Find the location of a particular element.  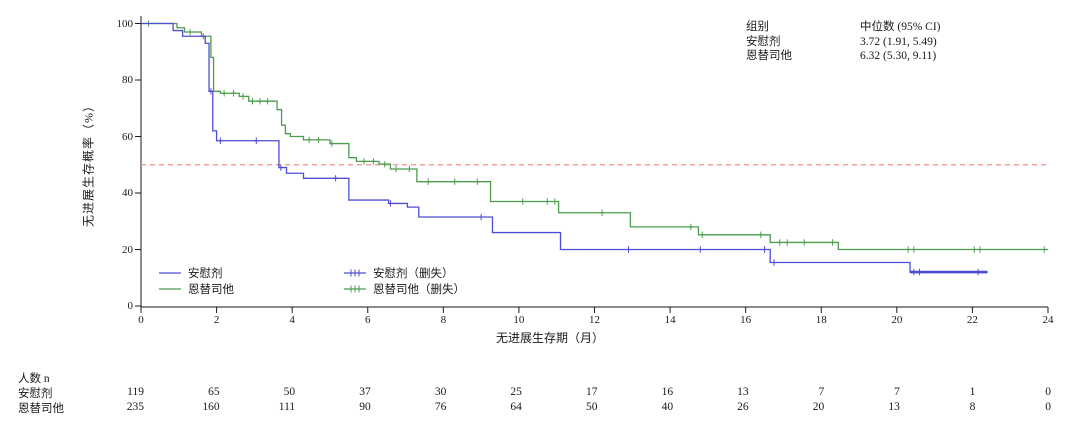

risk-value: 1 is located at coordinates (972, 392).